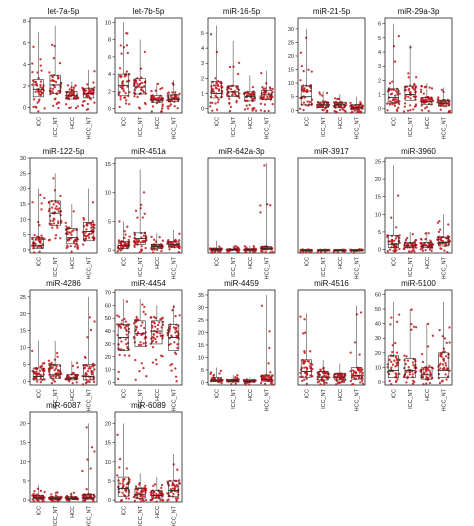  Describe the element at coordinates (237, 345) in the screenshot. I see `boxplot-panel: miR-4459 0 5 10 15 20 25 30 35 ICC ICC_NT HCC HCC_NT` at that location.